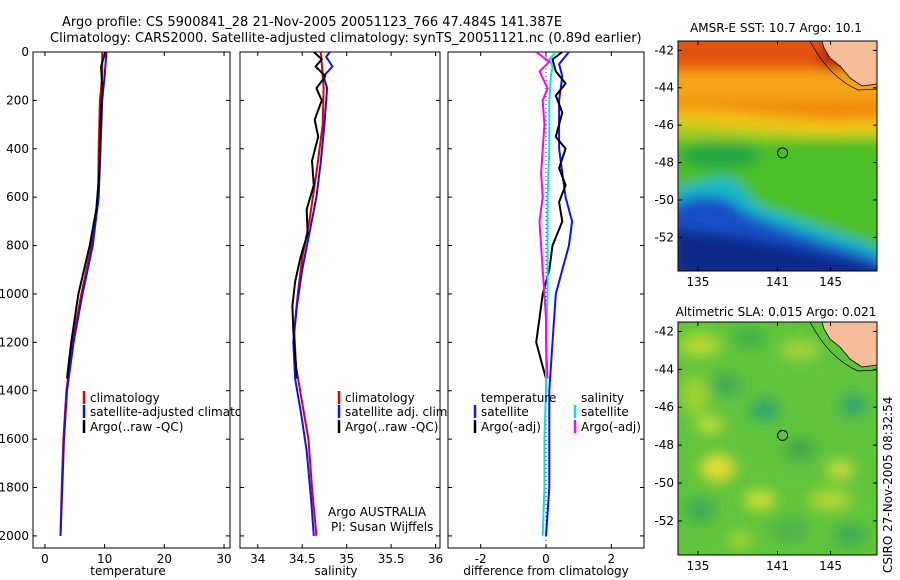 The image size is (900, 580). I want to click on legend-label-sal-satellite: satellite, so click(605, 412).